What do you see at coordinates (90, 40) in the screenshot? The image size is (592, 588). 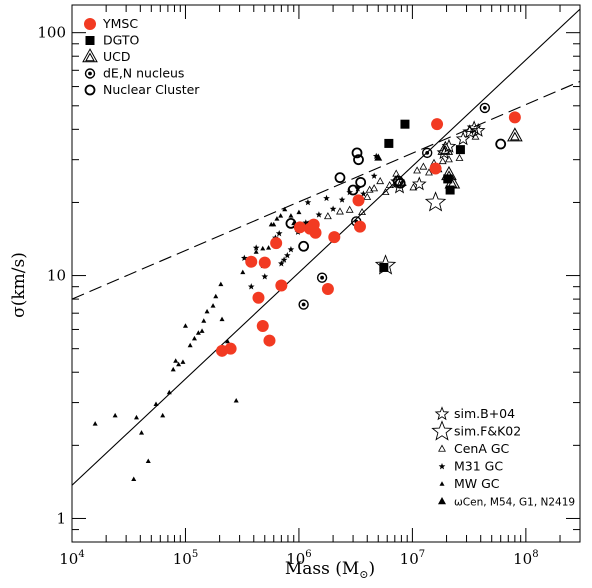 I see `legend-marker-filled-square` at bounding box center [90, 40].